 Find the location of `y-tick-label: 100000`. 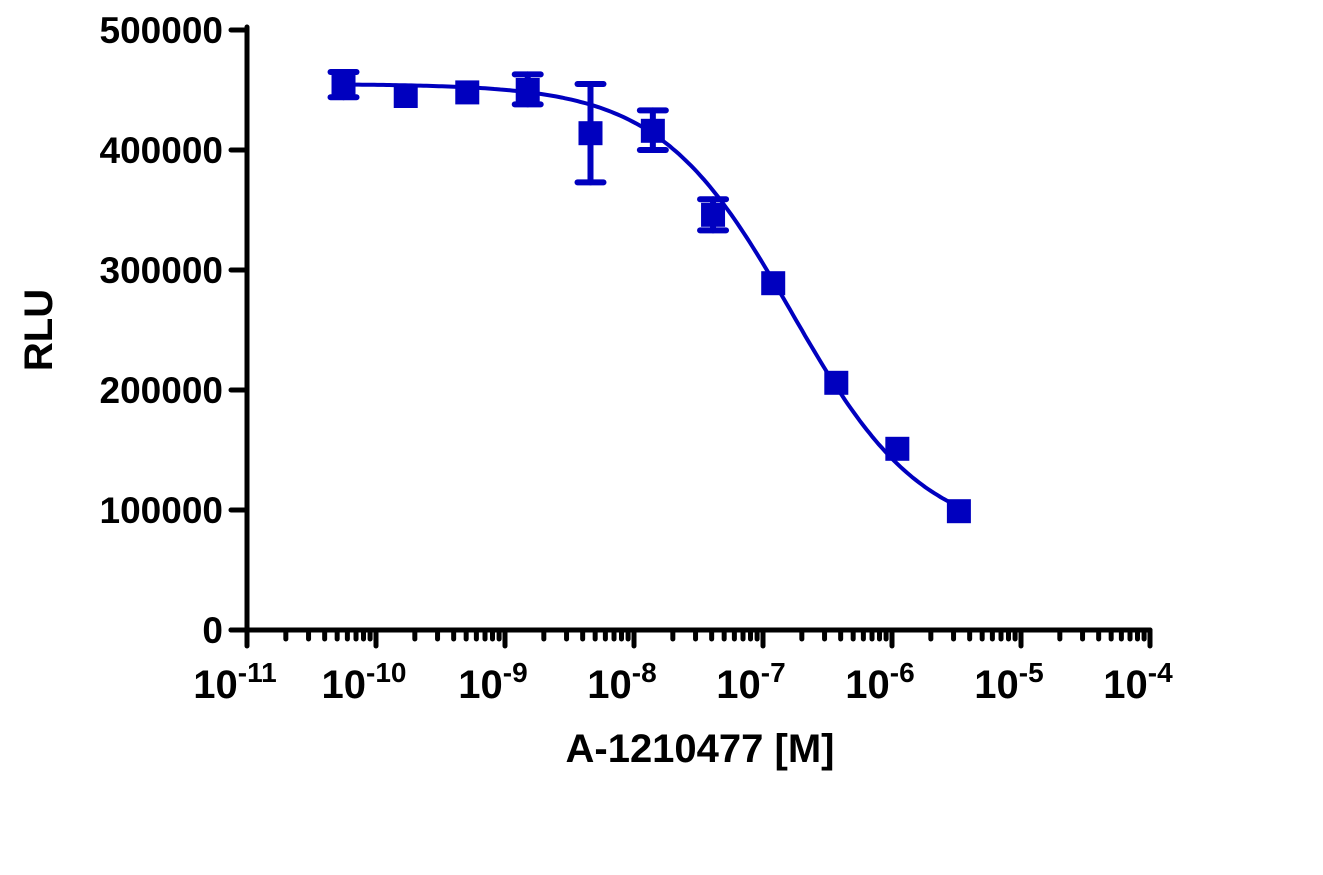

y-tick-label: 100000 is located at coordinates (161, 510).